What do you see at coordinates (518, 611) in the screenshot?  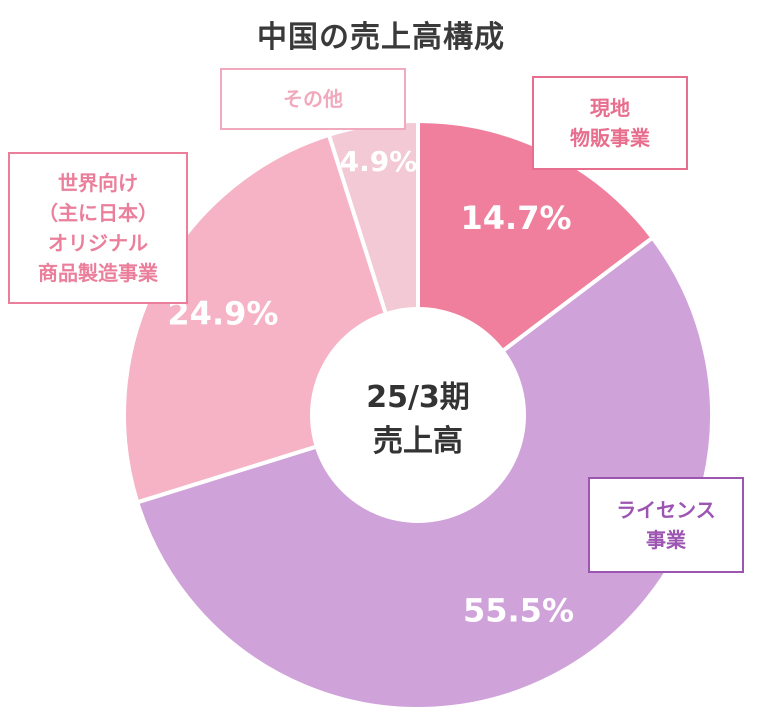 I see `pct-label-license: 55.5%` at bounding box center [518, 611].